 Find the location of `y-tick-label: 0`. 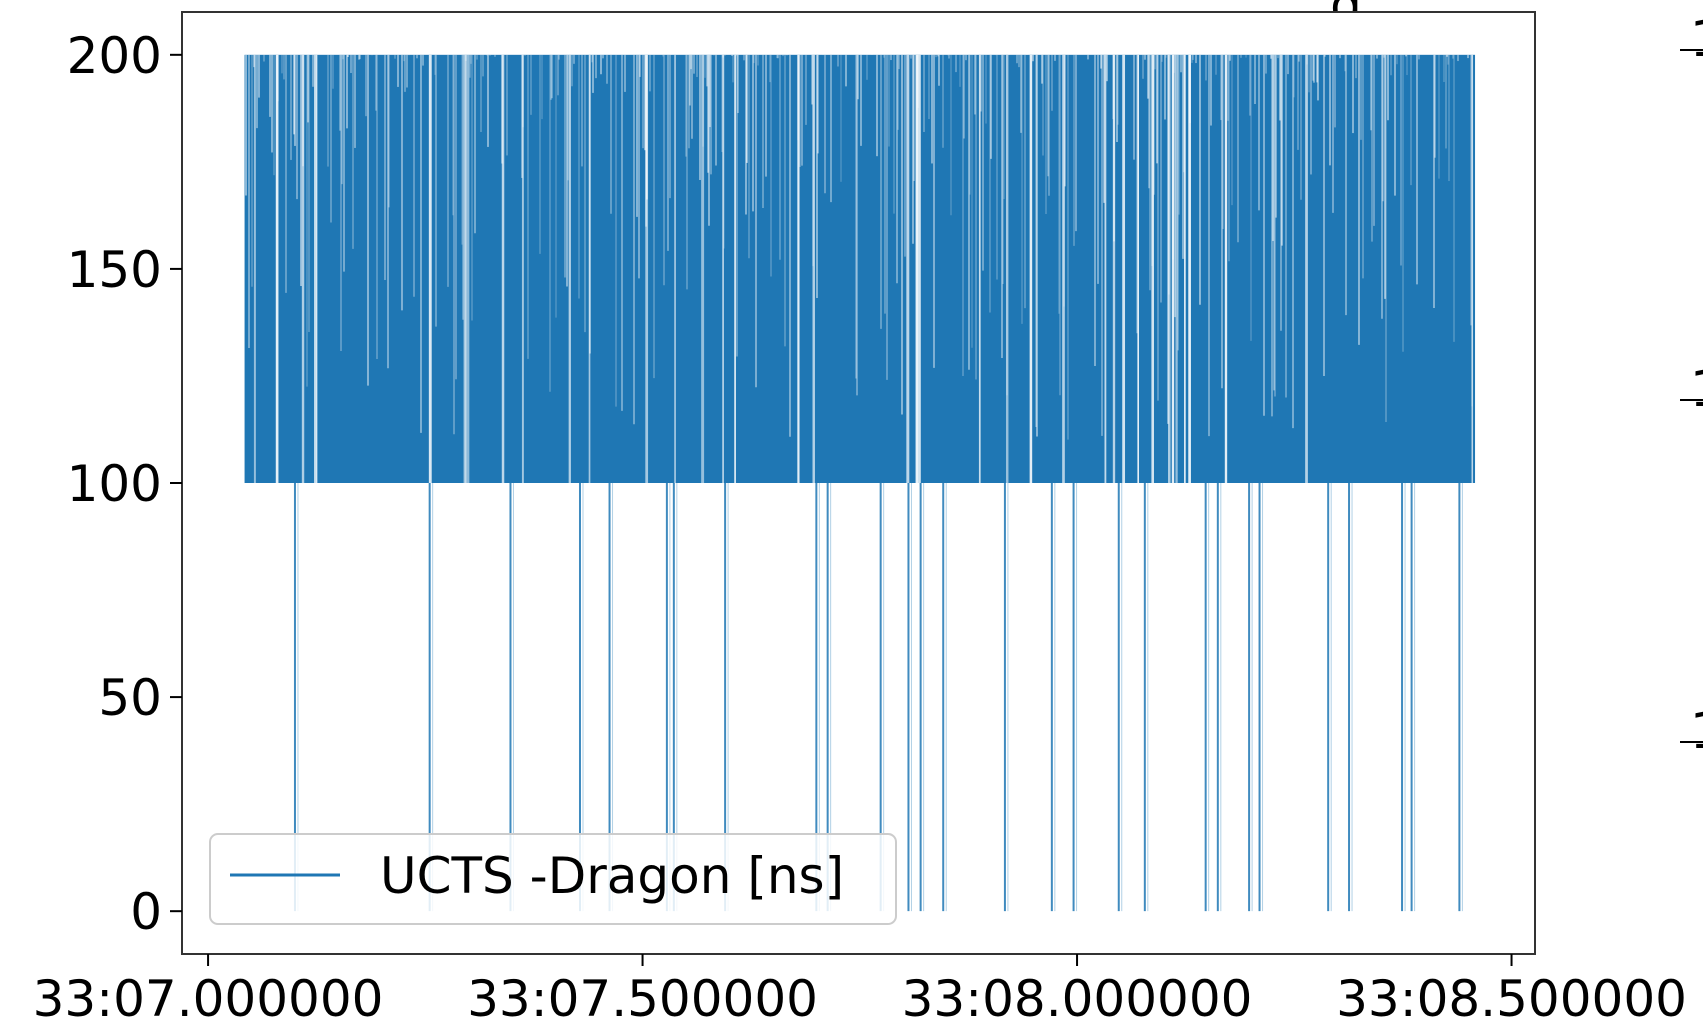

y-tick-label: 0 is located at coordinates (146, 912).